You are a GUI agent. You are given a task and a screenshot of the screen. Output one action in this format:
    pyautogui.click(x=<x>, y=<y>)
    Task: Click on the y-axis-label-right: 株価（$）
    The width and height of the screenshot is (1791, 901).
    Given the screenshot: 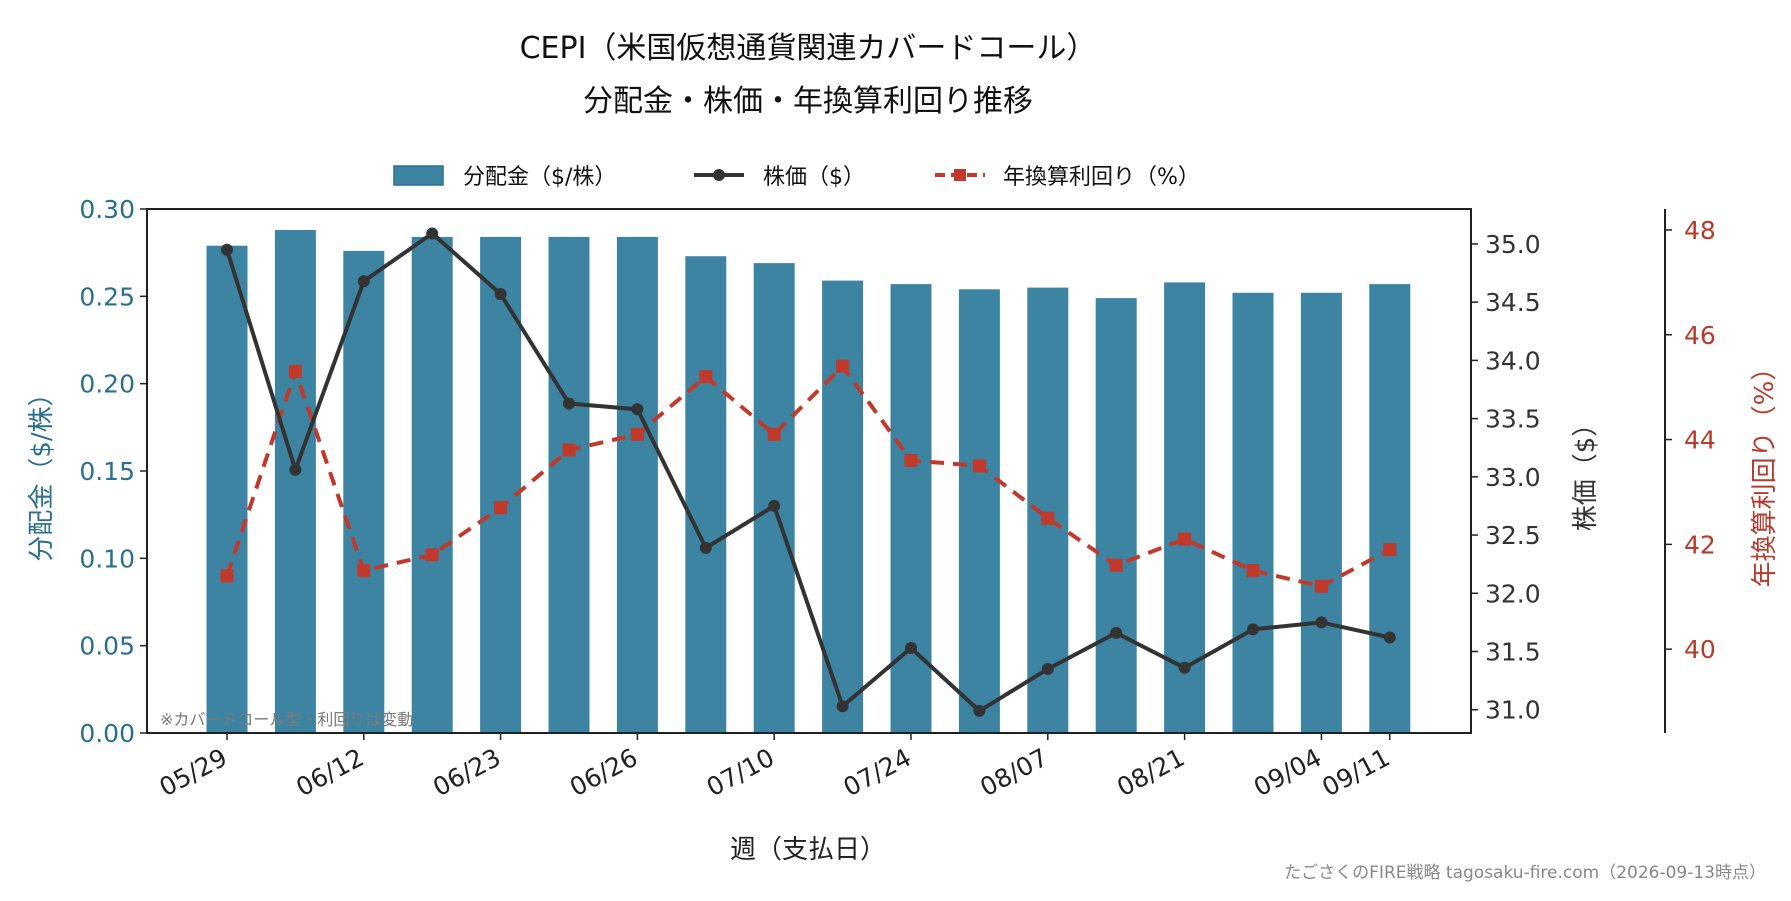 What is the action you would take?
    pyautogui.click(x=1586, y=471)
    